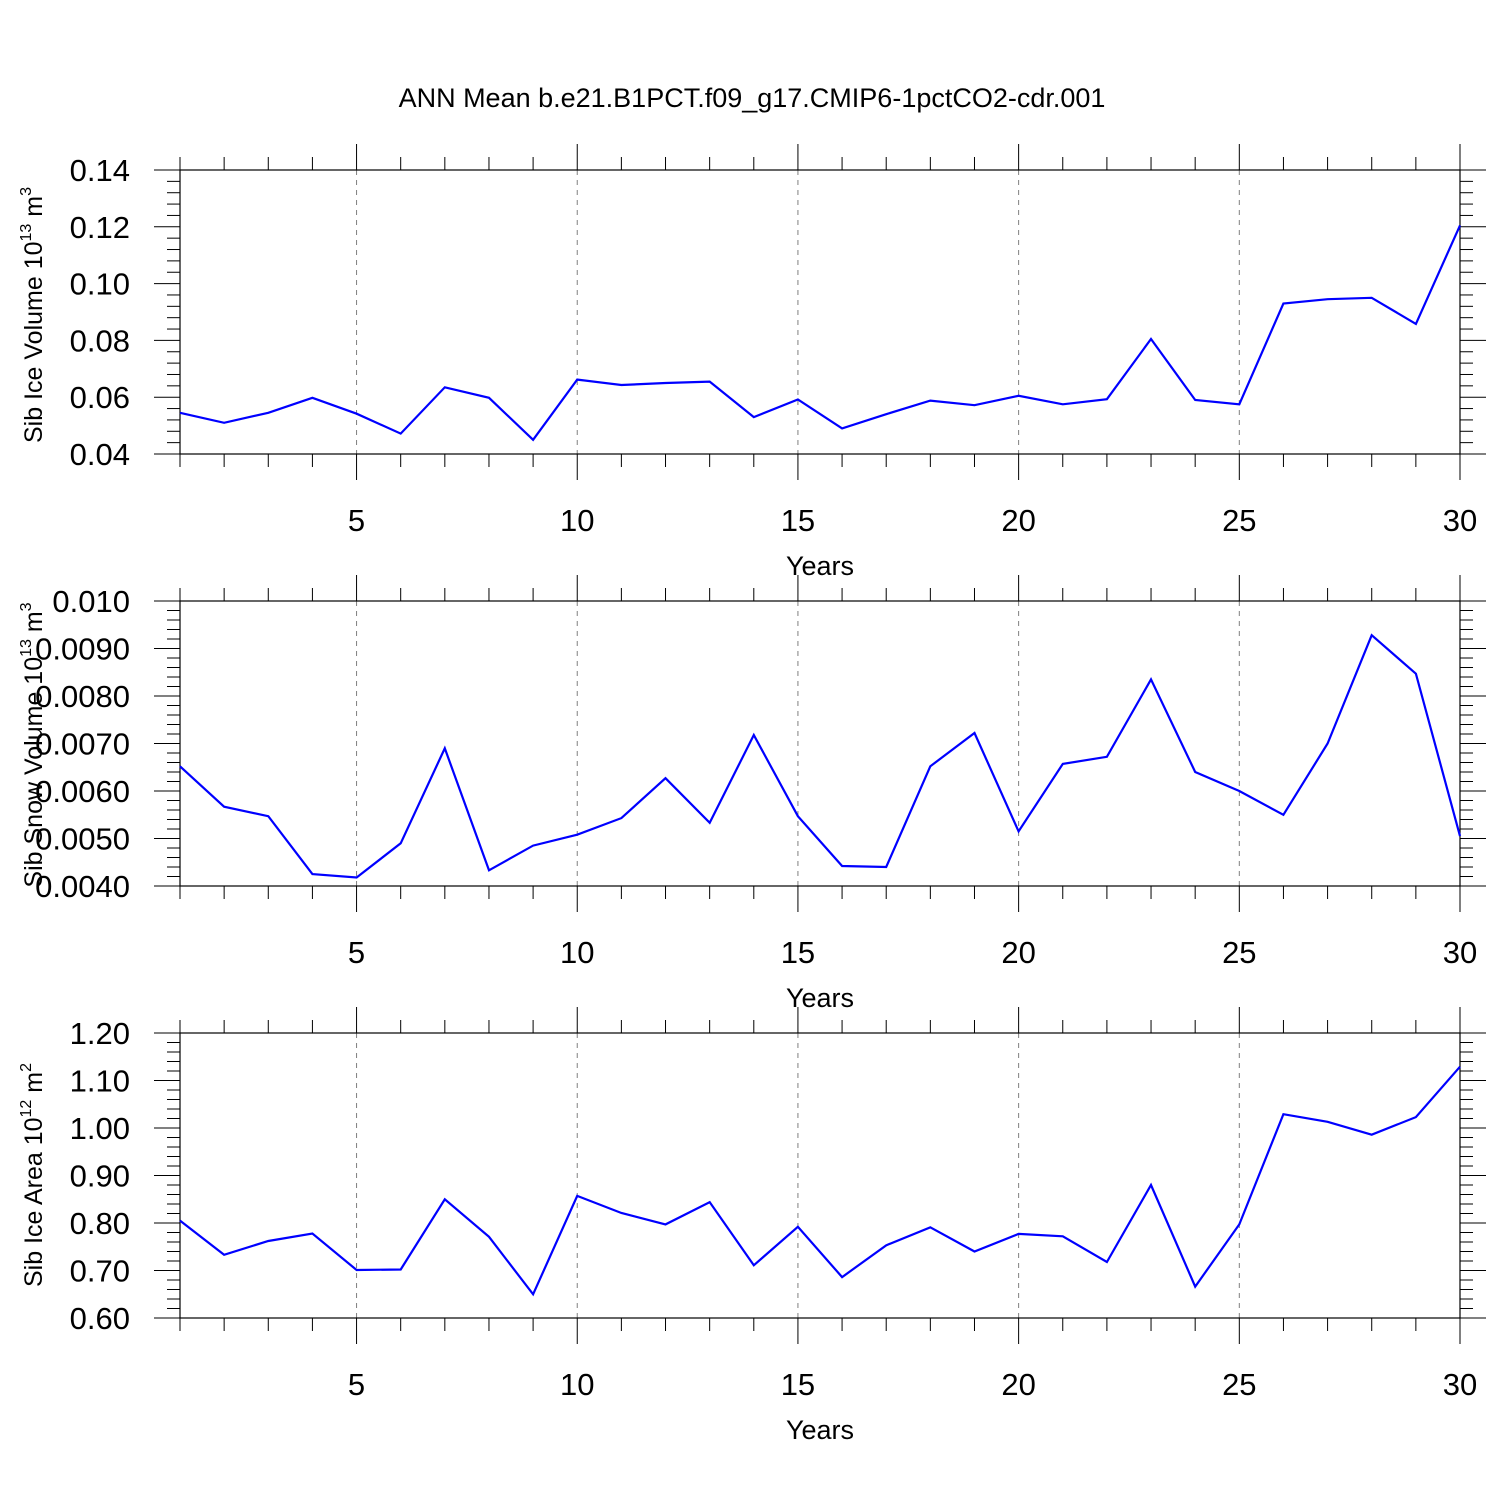 Image resolution: width=1500 pixels, height=1500 pixels. What do you see at coordinates (100, 227) in the screenshot?
I see `y-tick-label: 0.12` at bounding box center [100, 227].